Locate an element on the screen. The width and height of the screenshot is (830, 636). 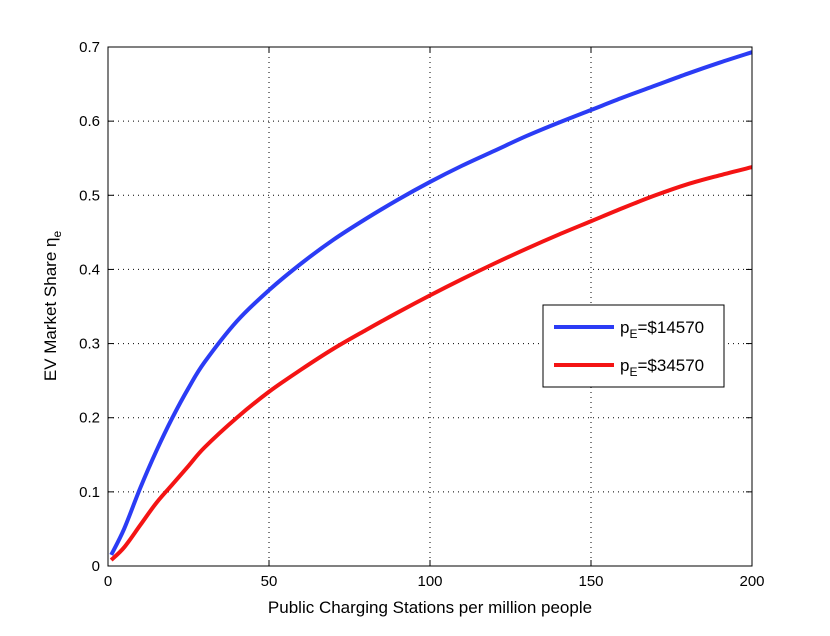
legend: pE=$14570 pE=$34570 is located at coordinates (633, 346).